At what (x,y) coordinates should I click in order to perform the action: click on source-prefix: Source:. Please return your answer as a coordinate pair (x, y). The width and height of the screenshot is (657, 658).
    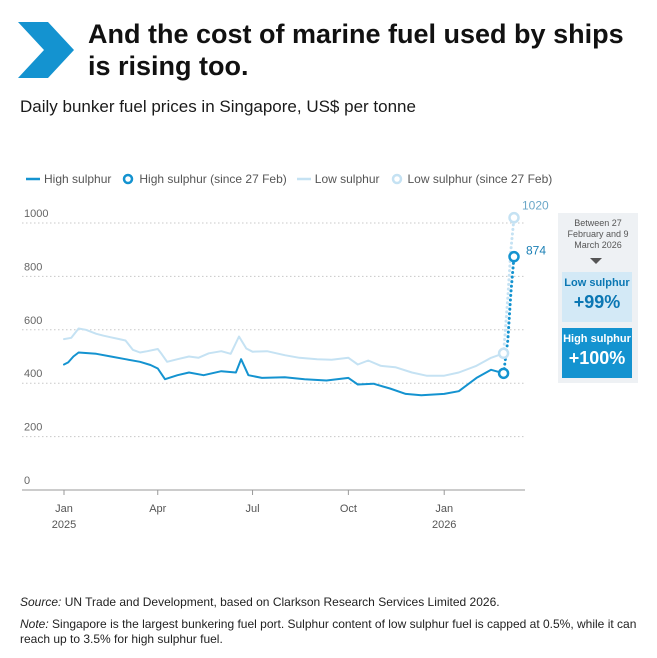
    Looking at the image, I should click on (41, 602).